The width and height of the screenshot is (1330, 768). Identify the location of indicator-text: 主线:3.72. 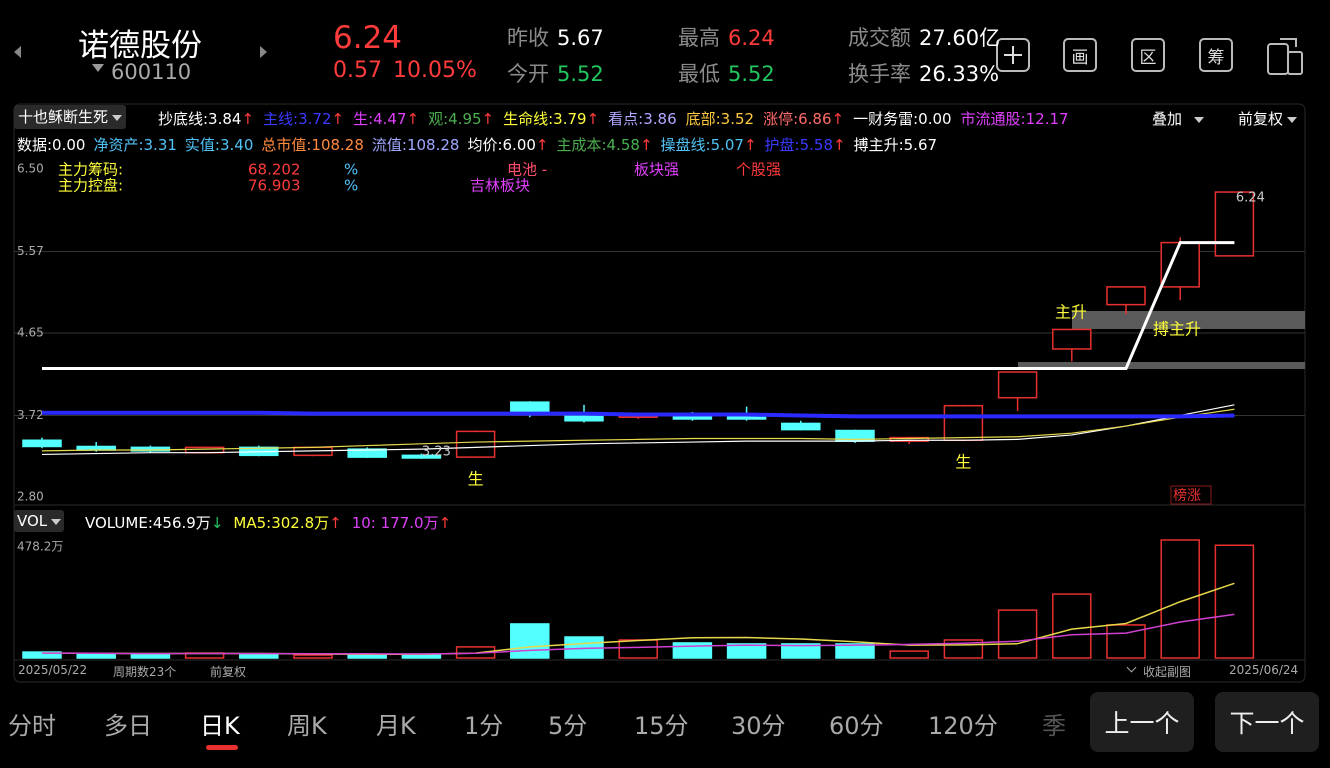
(297, 119).